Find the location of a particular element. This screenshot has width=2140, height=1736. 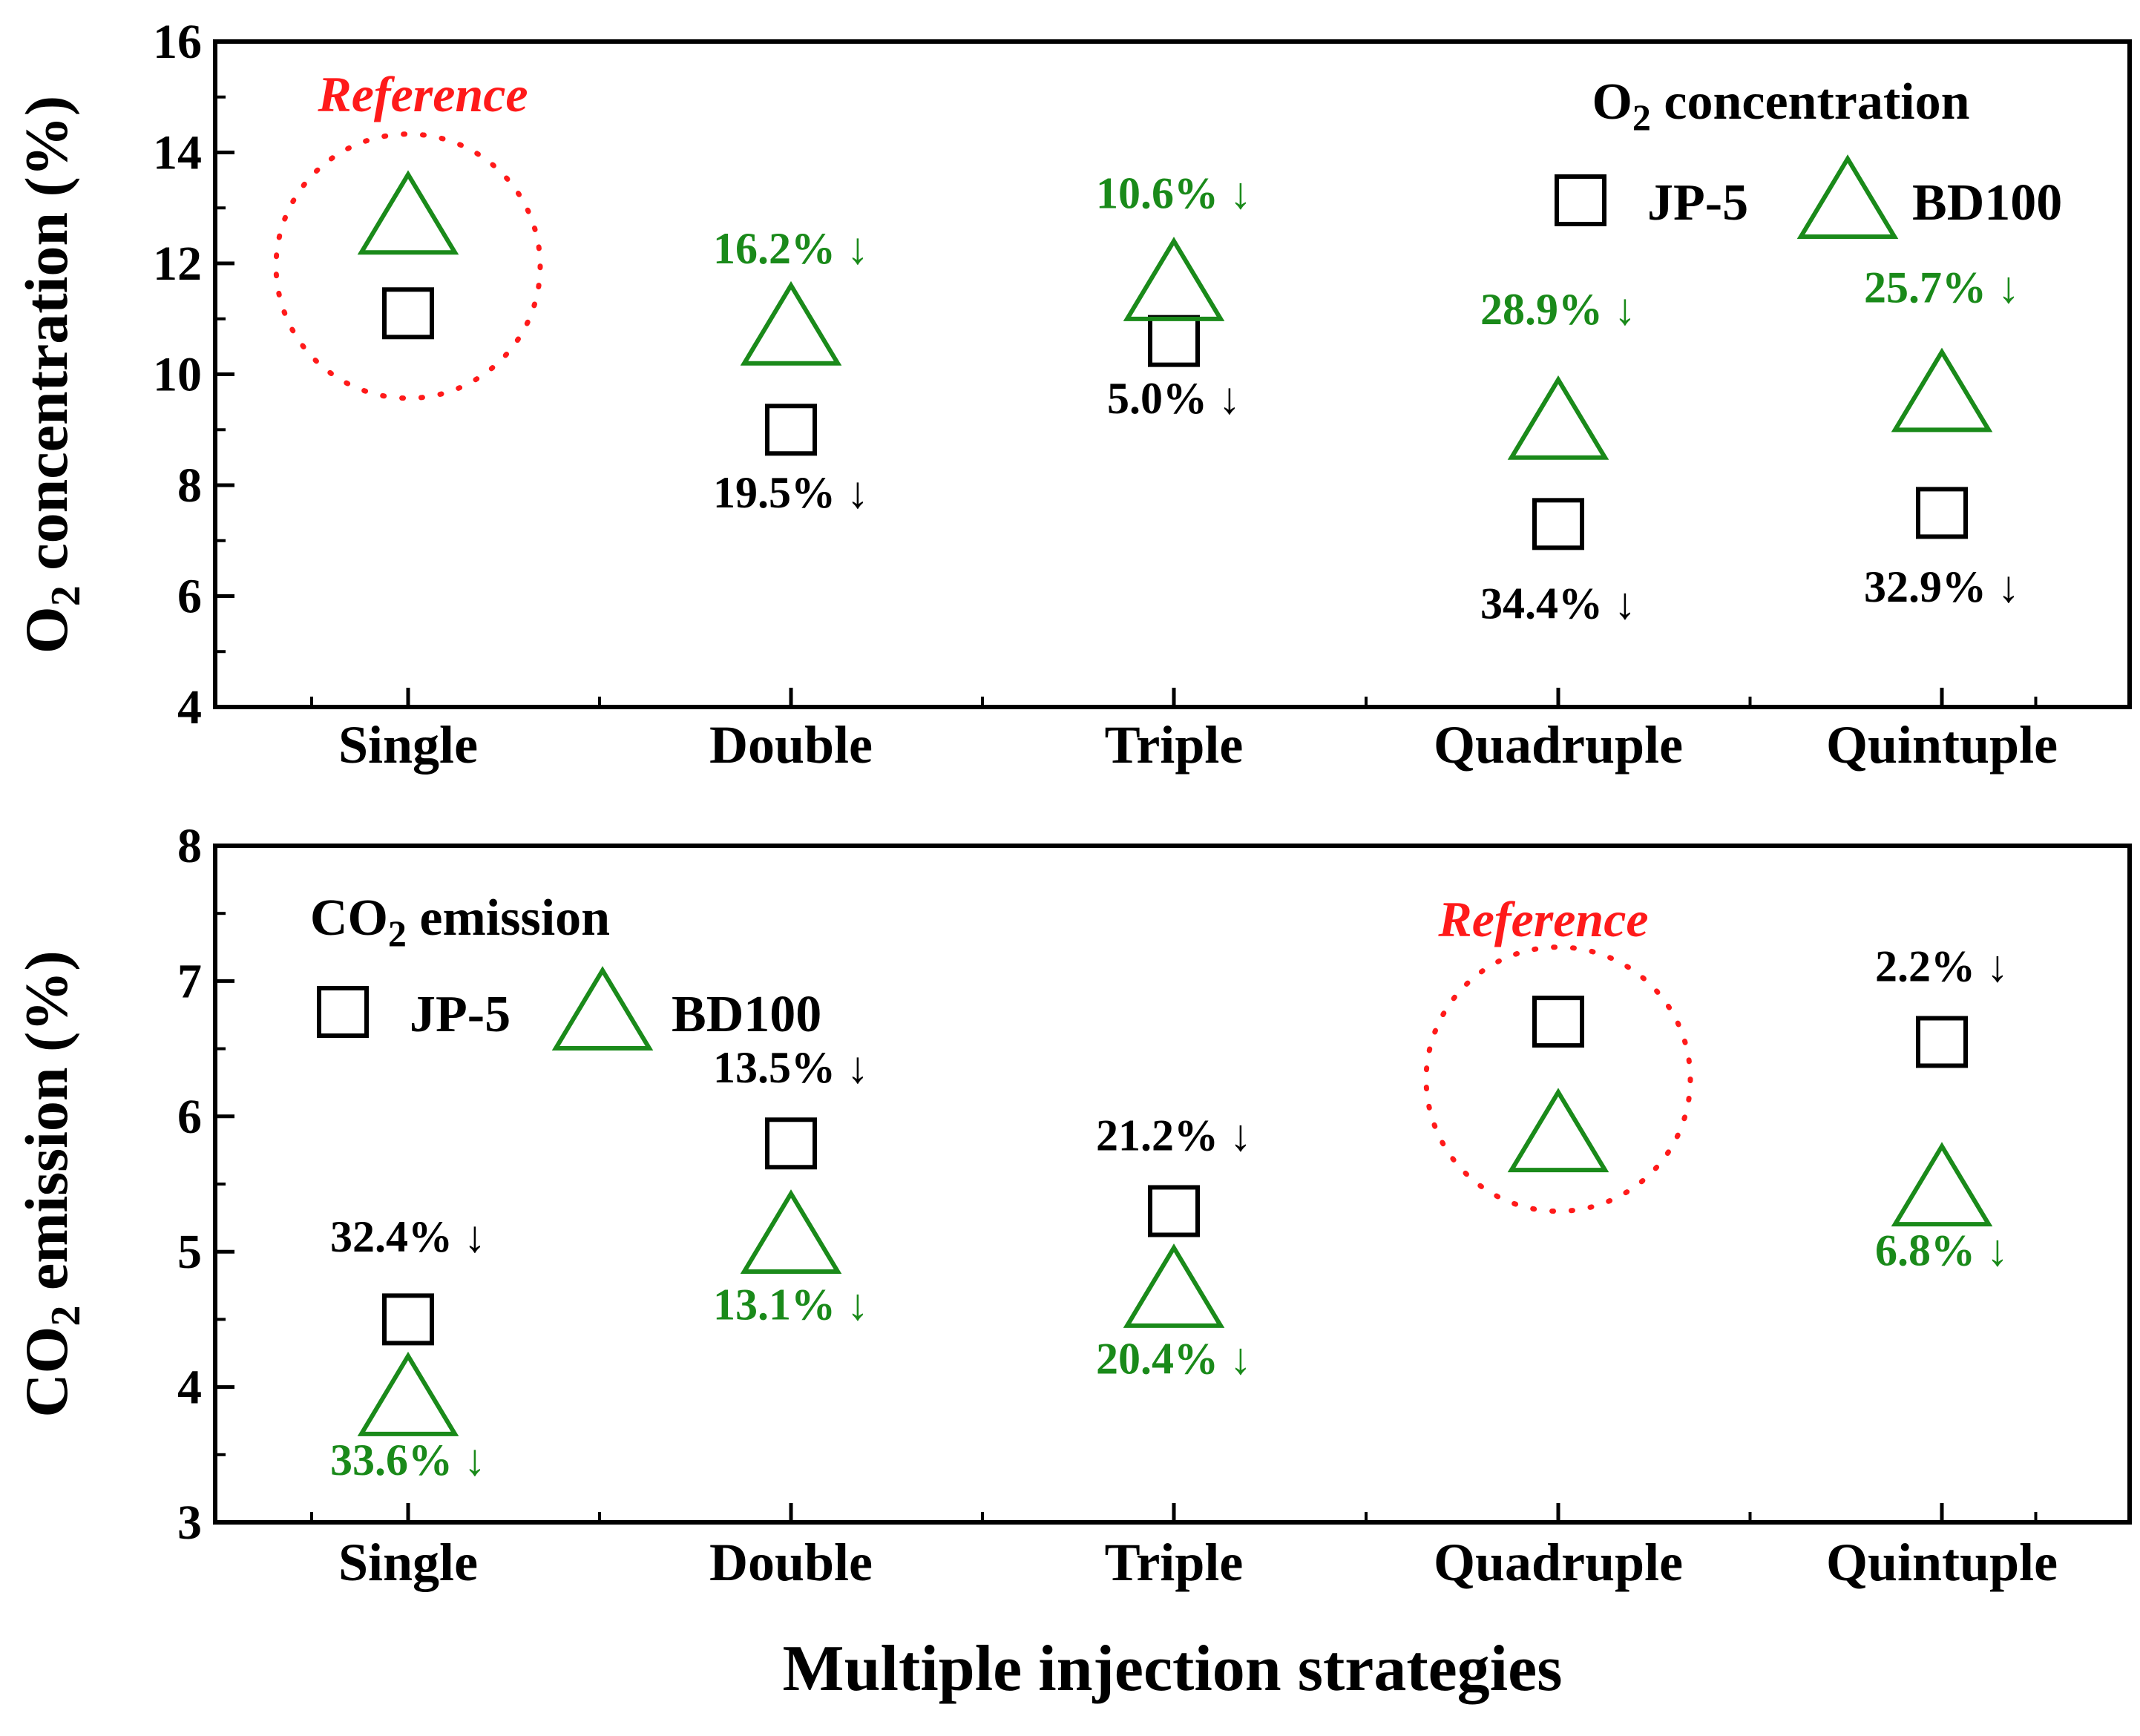

percent-annotation: 13.1% ↓ is located at coordinates (791, 1304).